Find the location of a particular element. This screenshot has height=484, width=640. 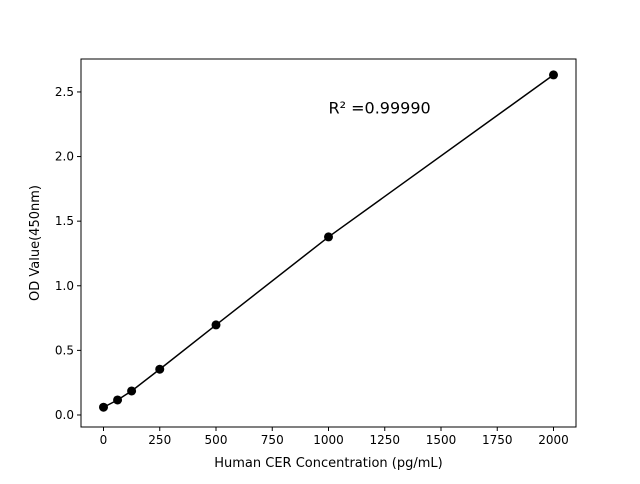

x-tick-label: 1750 is located at coordinates (497, 440).